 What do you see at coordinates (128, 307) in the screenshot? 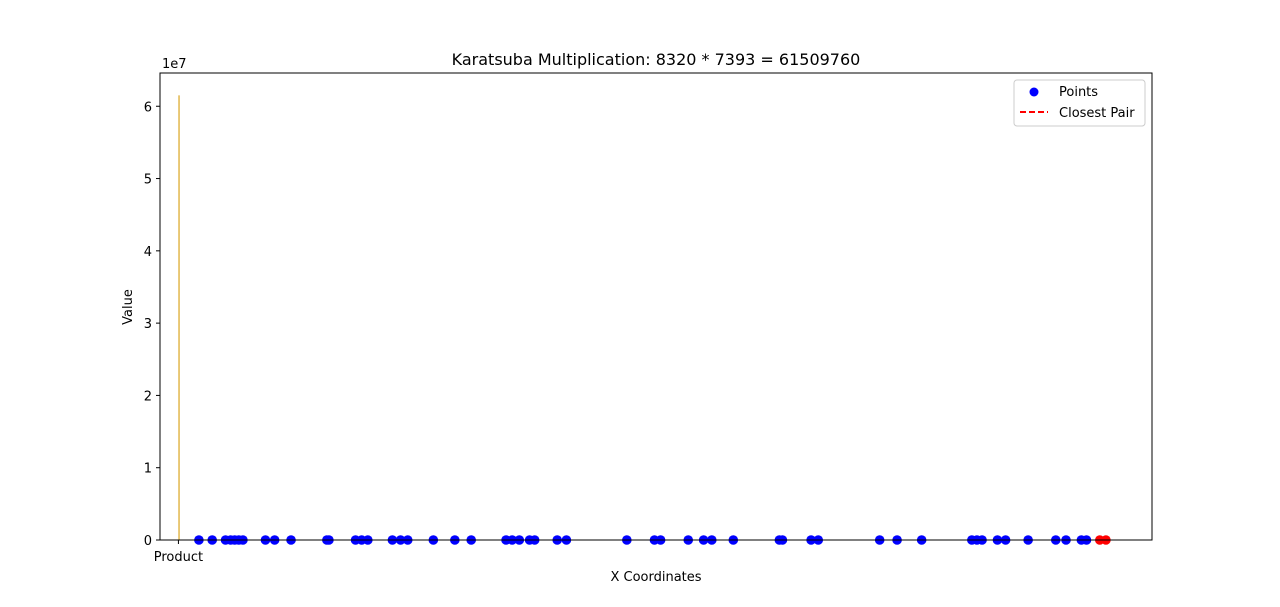
I see `y-axis-label: Value` at bounding box center [128, 307].